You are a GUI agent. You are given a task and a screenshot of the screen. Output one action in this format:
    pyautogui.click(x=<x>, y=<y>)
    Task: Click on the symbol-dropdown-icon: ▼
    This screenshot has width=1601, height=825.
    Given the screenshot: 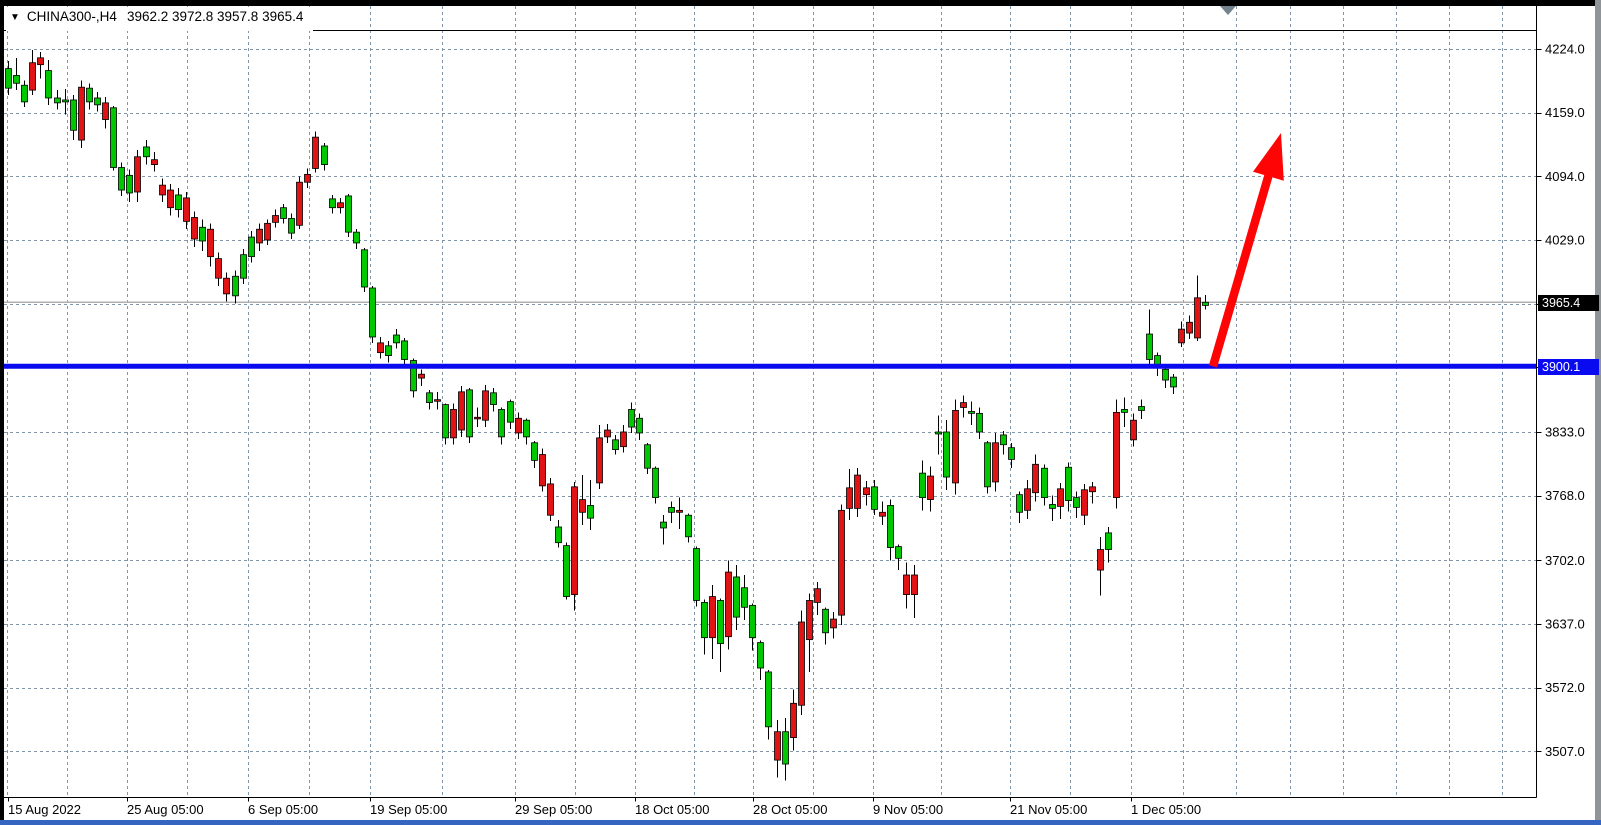 What is the action you would take?
    pyautogui.click(x=15, y=17)
    